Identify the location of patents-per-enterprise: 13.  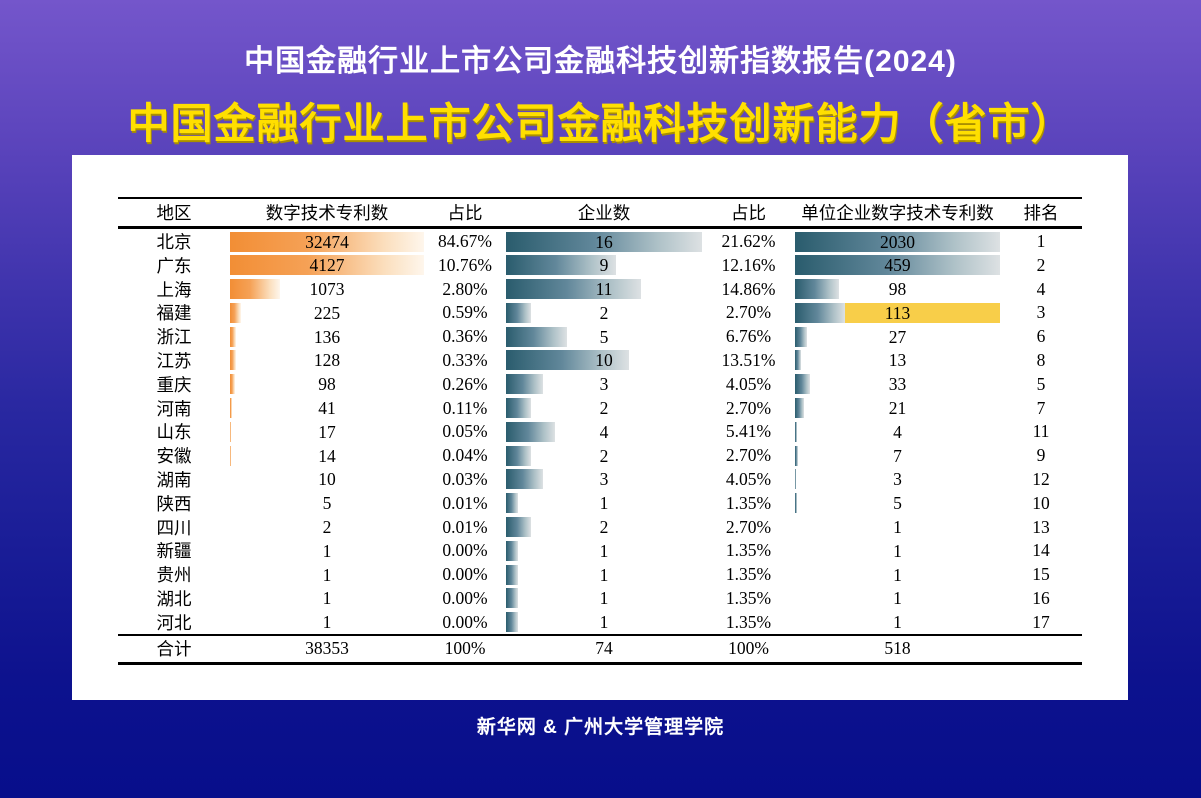
(897, 360).